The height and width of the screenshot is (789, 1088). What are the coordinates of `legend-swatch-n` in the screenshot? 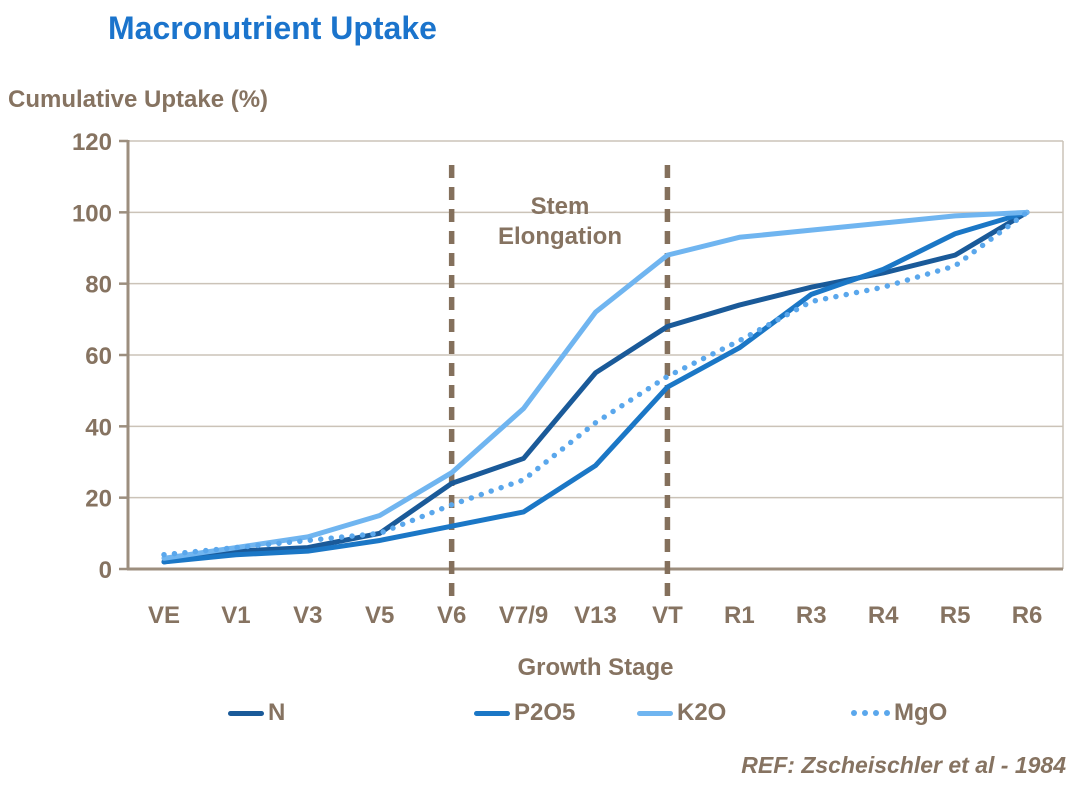 It's located at (246, 713).